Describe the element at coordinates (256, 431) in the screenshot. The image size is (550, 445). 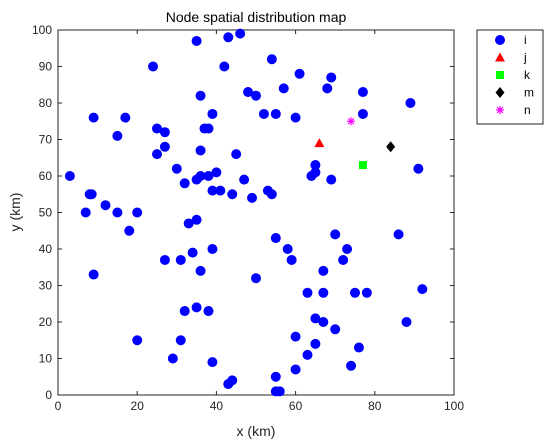
I see `x-axis-label: x (km)` at that location.